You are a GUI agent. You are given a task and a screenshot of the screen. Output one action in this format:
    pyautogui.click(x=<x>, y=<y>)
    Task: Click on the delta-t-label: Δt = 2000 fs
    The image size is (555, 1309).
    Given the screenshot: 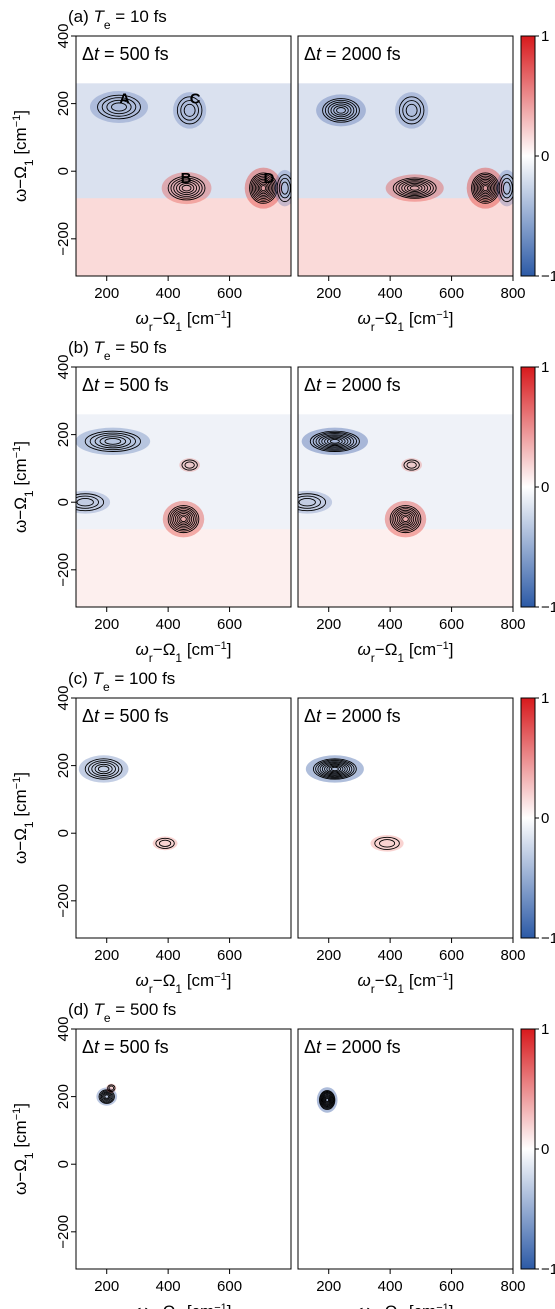 What is the action you would take?
    pyautogui.click(x=352, y=385)
    